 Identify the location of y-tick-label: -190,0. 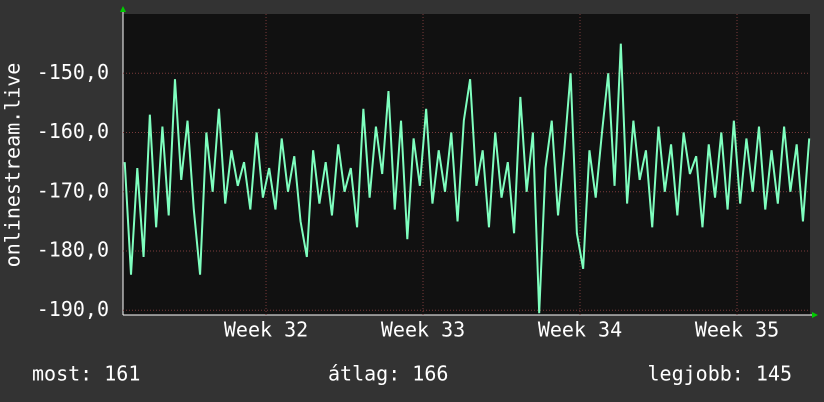
(73, 309).